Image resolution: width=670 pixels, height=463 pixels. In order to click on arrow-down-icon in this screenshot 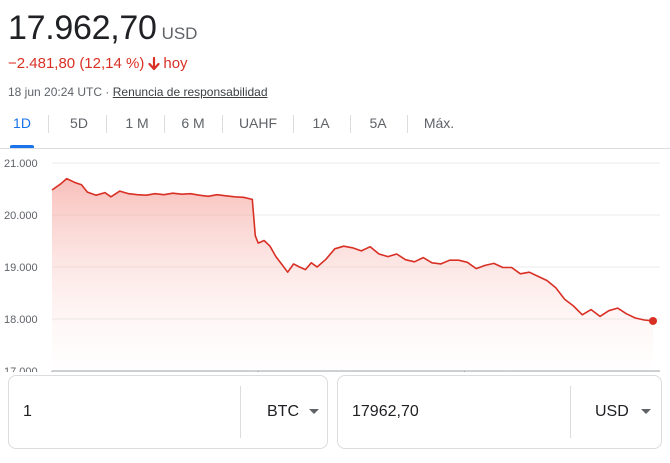, I will do `click(154, 63)`.